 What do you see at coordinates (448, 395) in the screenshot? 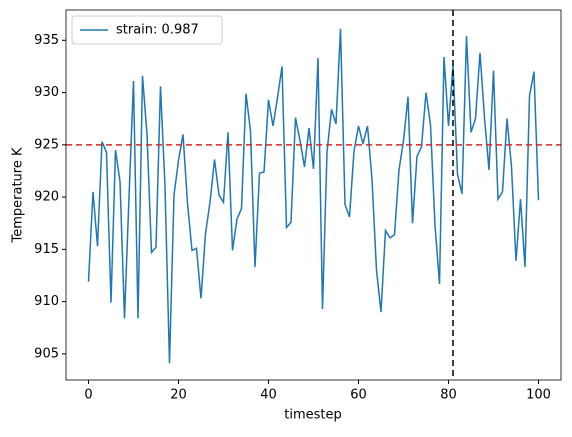
I see `x-tick-label: 80` at bounding box center [448, 395].